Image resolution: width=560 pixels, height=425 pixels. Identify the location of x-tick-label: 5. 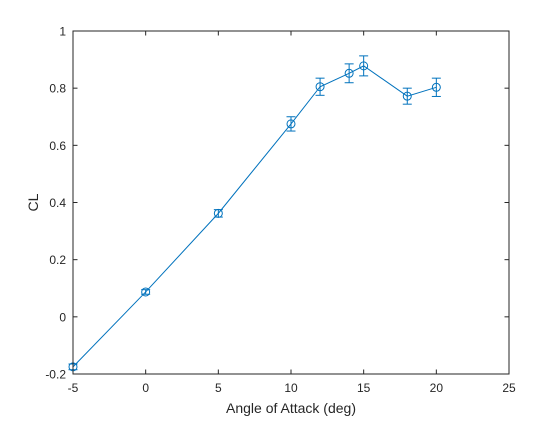
(218, 388).